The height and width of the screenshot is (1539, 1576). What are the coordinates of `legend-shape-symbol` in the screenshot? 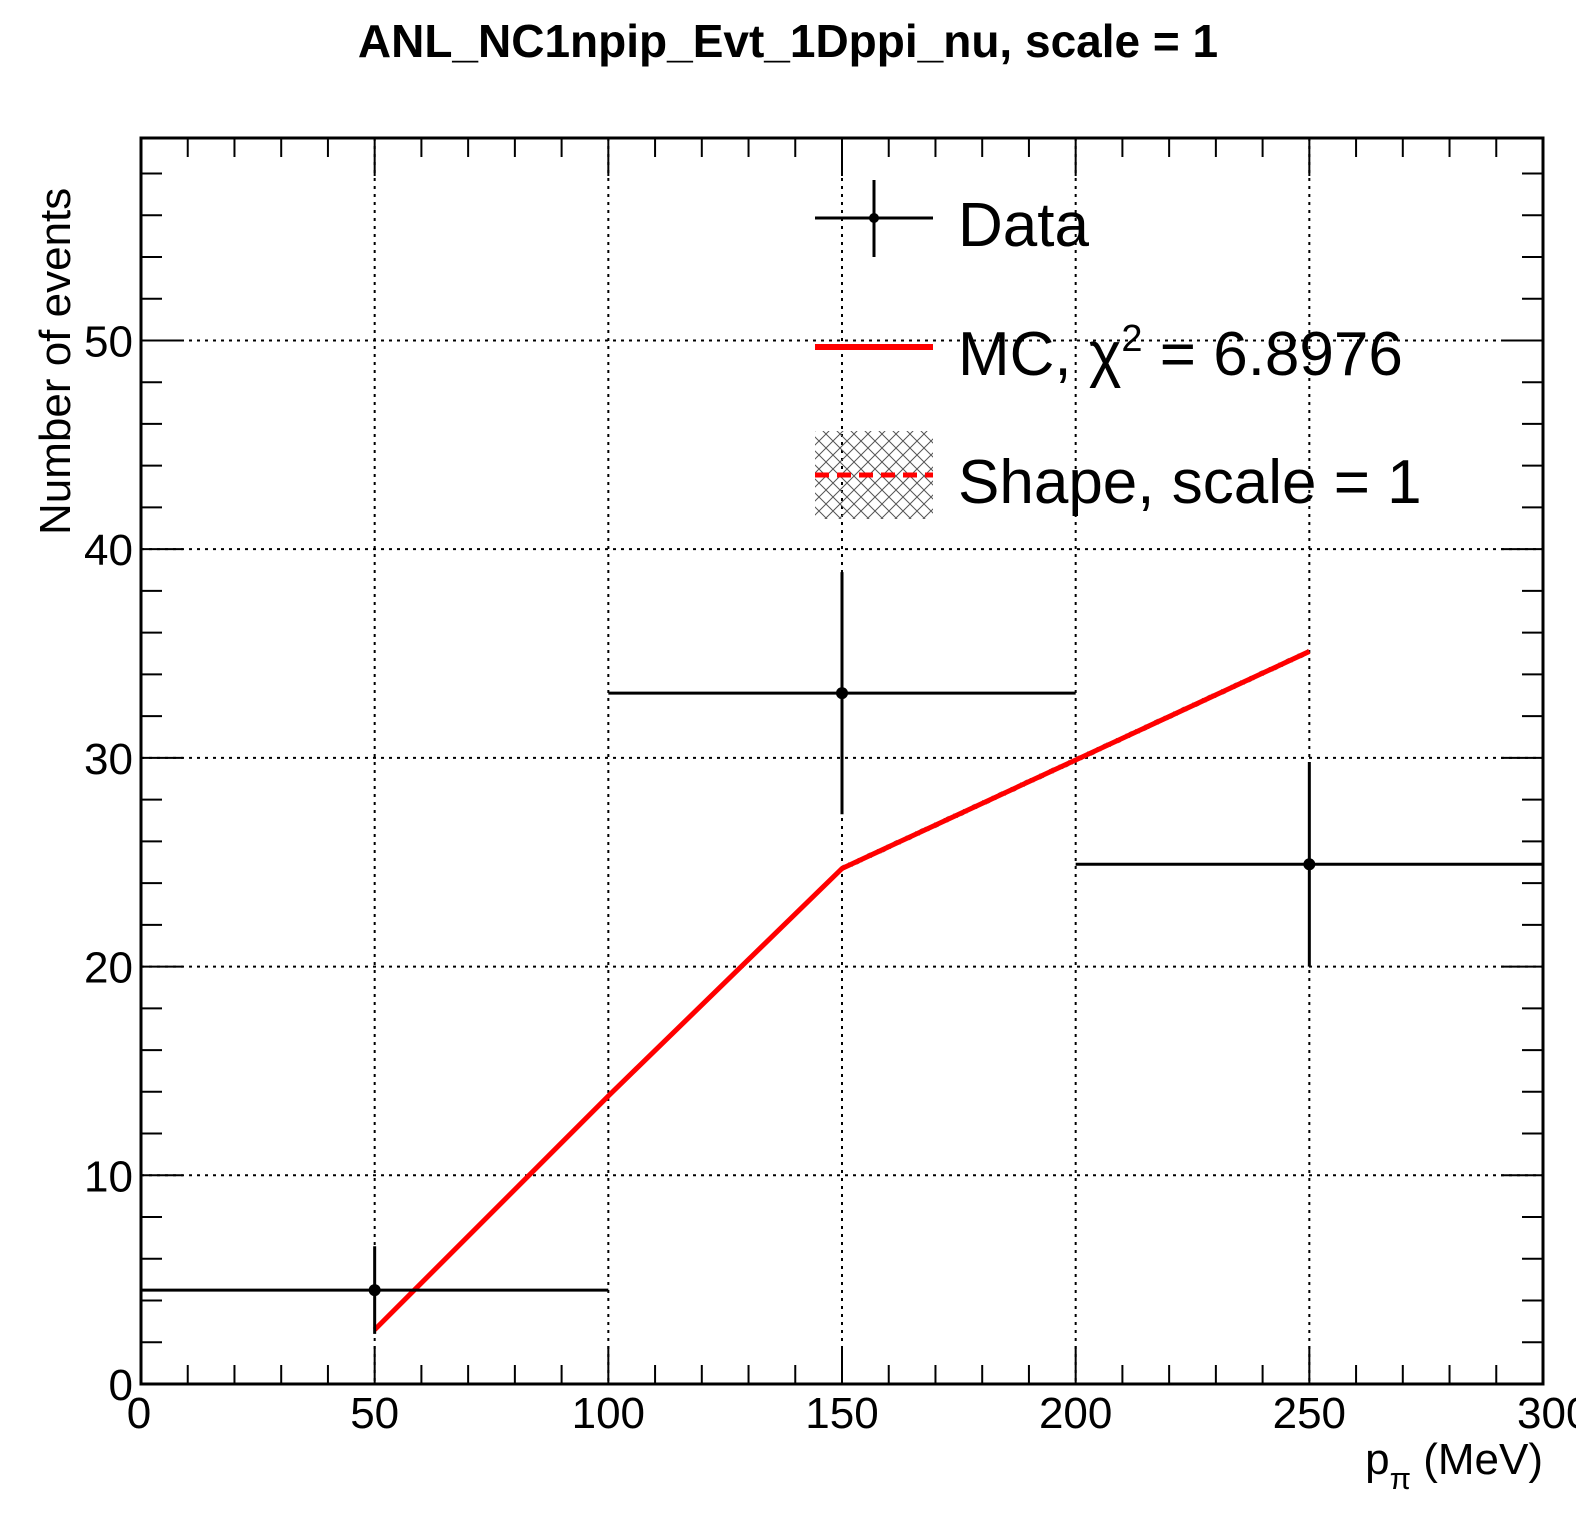 It's located at (874, 475).